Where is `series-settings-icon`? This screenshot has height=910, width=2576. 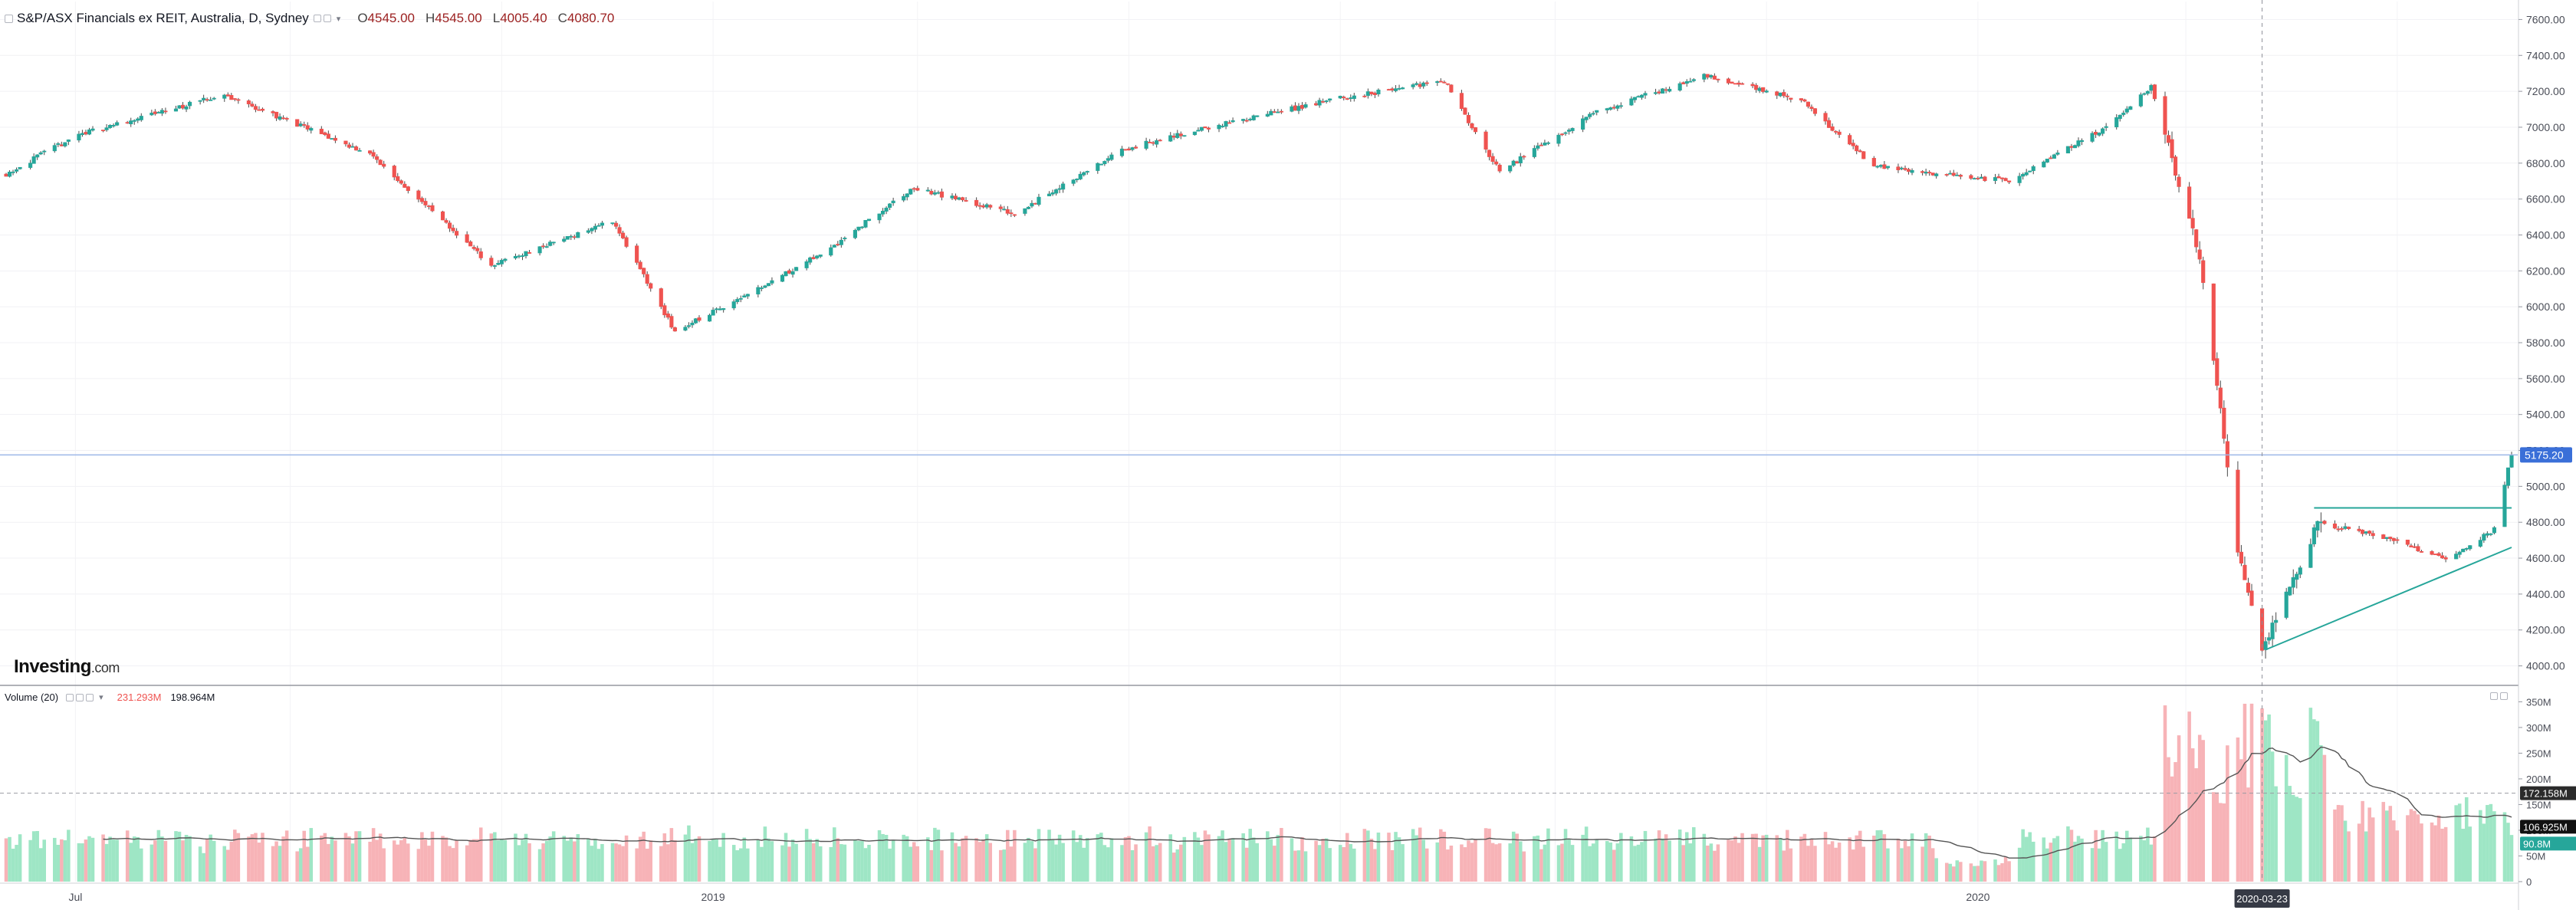
series-settings-icon is located at coordinates (317, 18).